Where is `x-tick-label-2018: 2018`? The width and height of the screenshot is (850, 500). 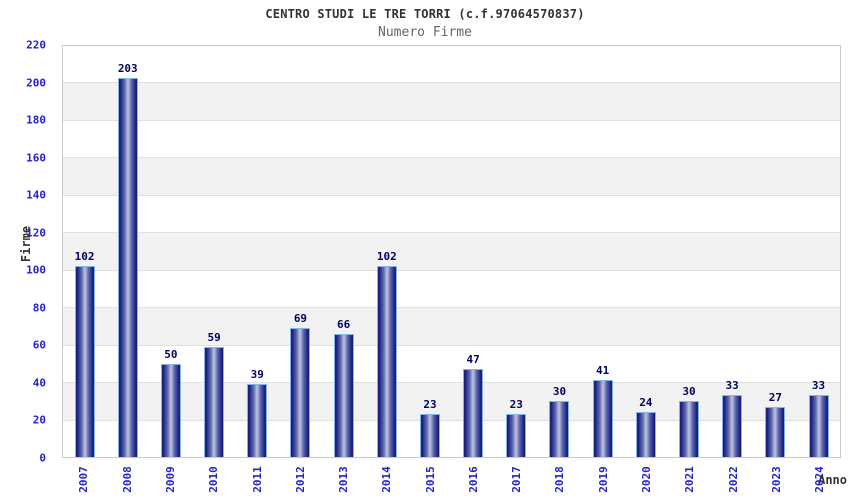
x-tick-label-2018: 2018 is located at coordinates (560, 479).